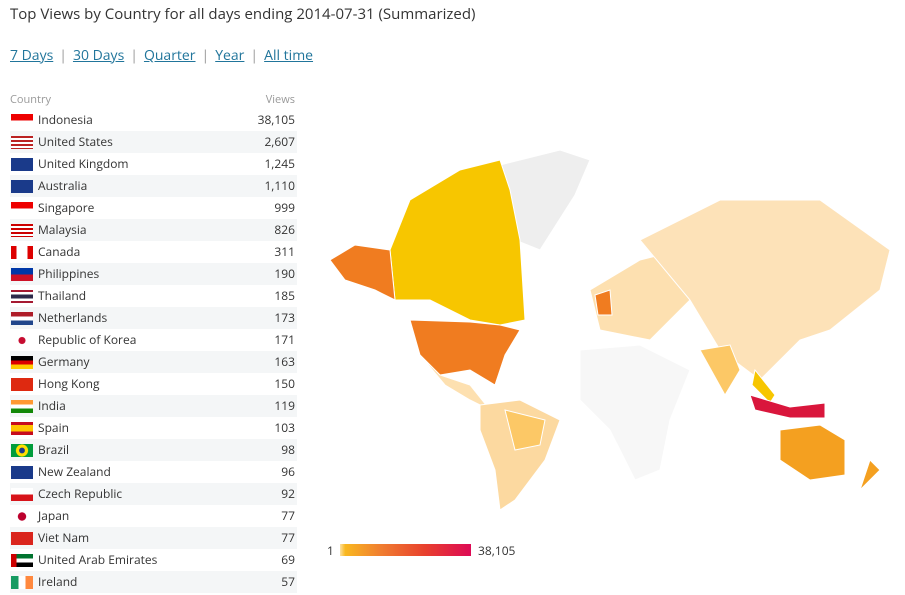 This screenshot has width=905, height=595. Describe the element at coordinates (98, 559) in the screenshot. I see `country-name: United Arab Emirates` at that location.